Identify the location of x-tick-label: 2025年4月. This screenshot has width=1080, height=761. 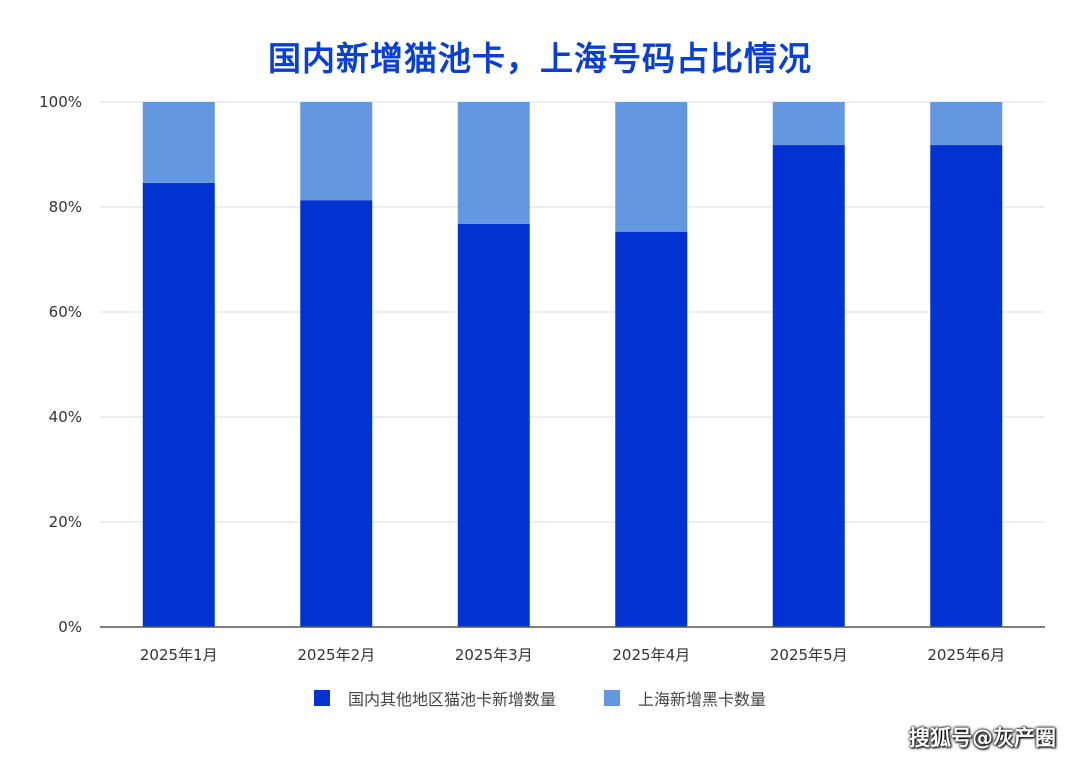
(651, 655).